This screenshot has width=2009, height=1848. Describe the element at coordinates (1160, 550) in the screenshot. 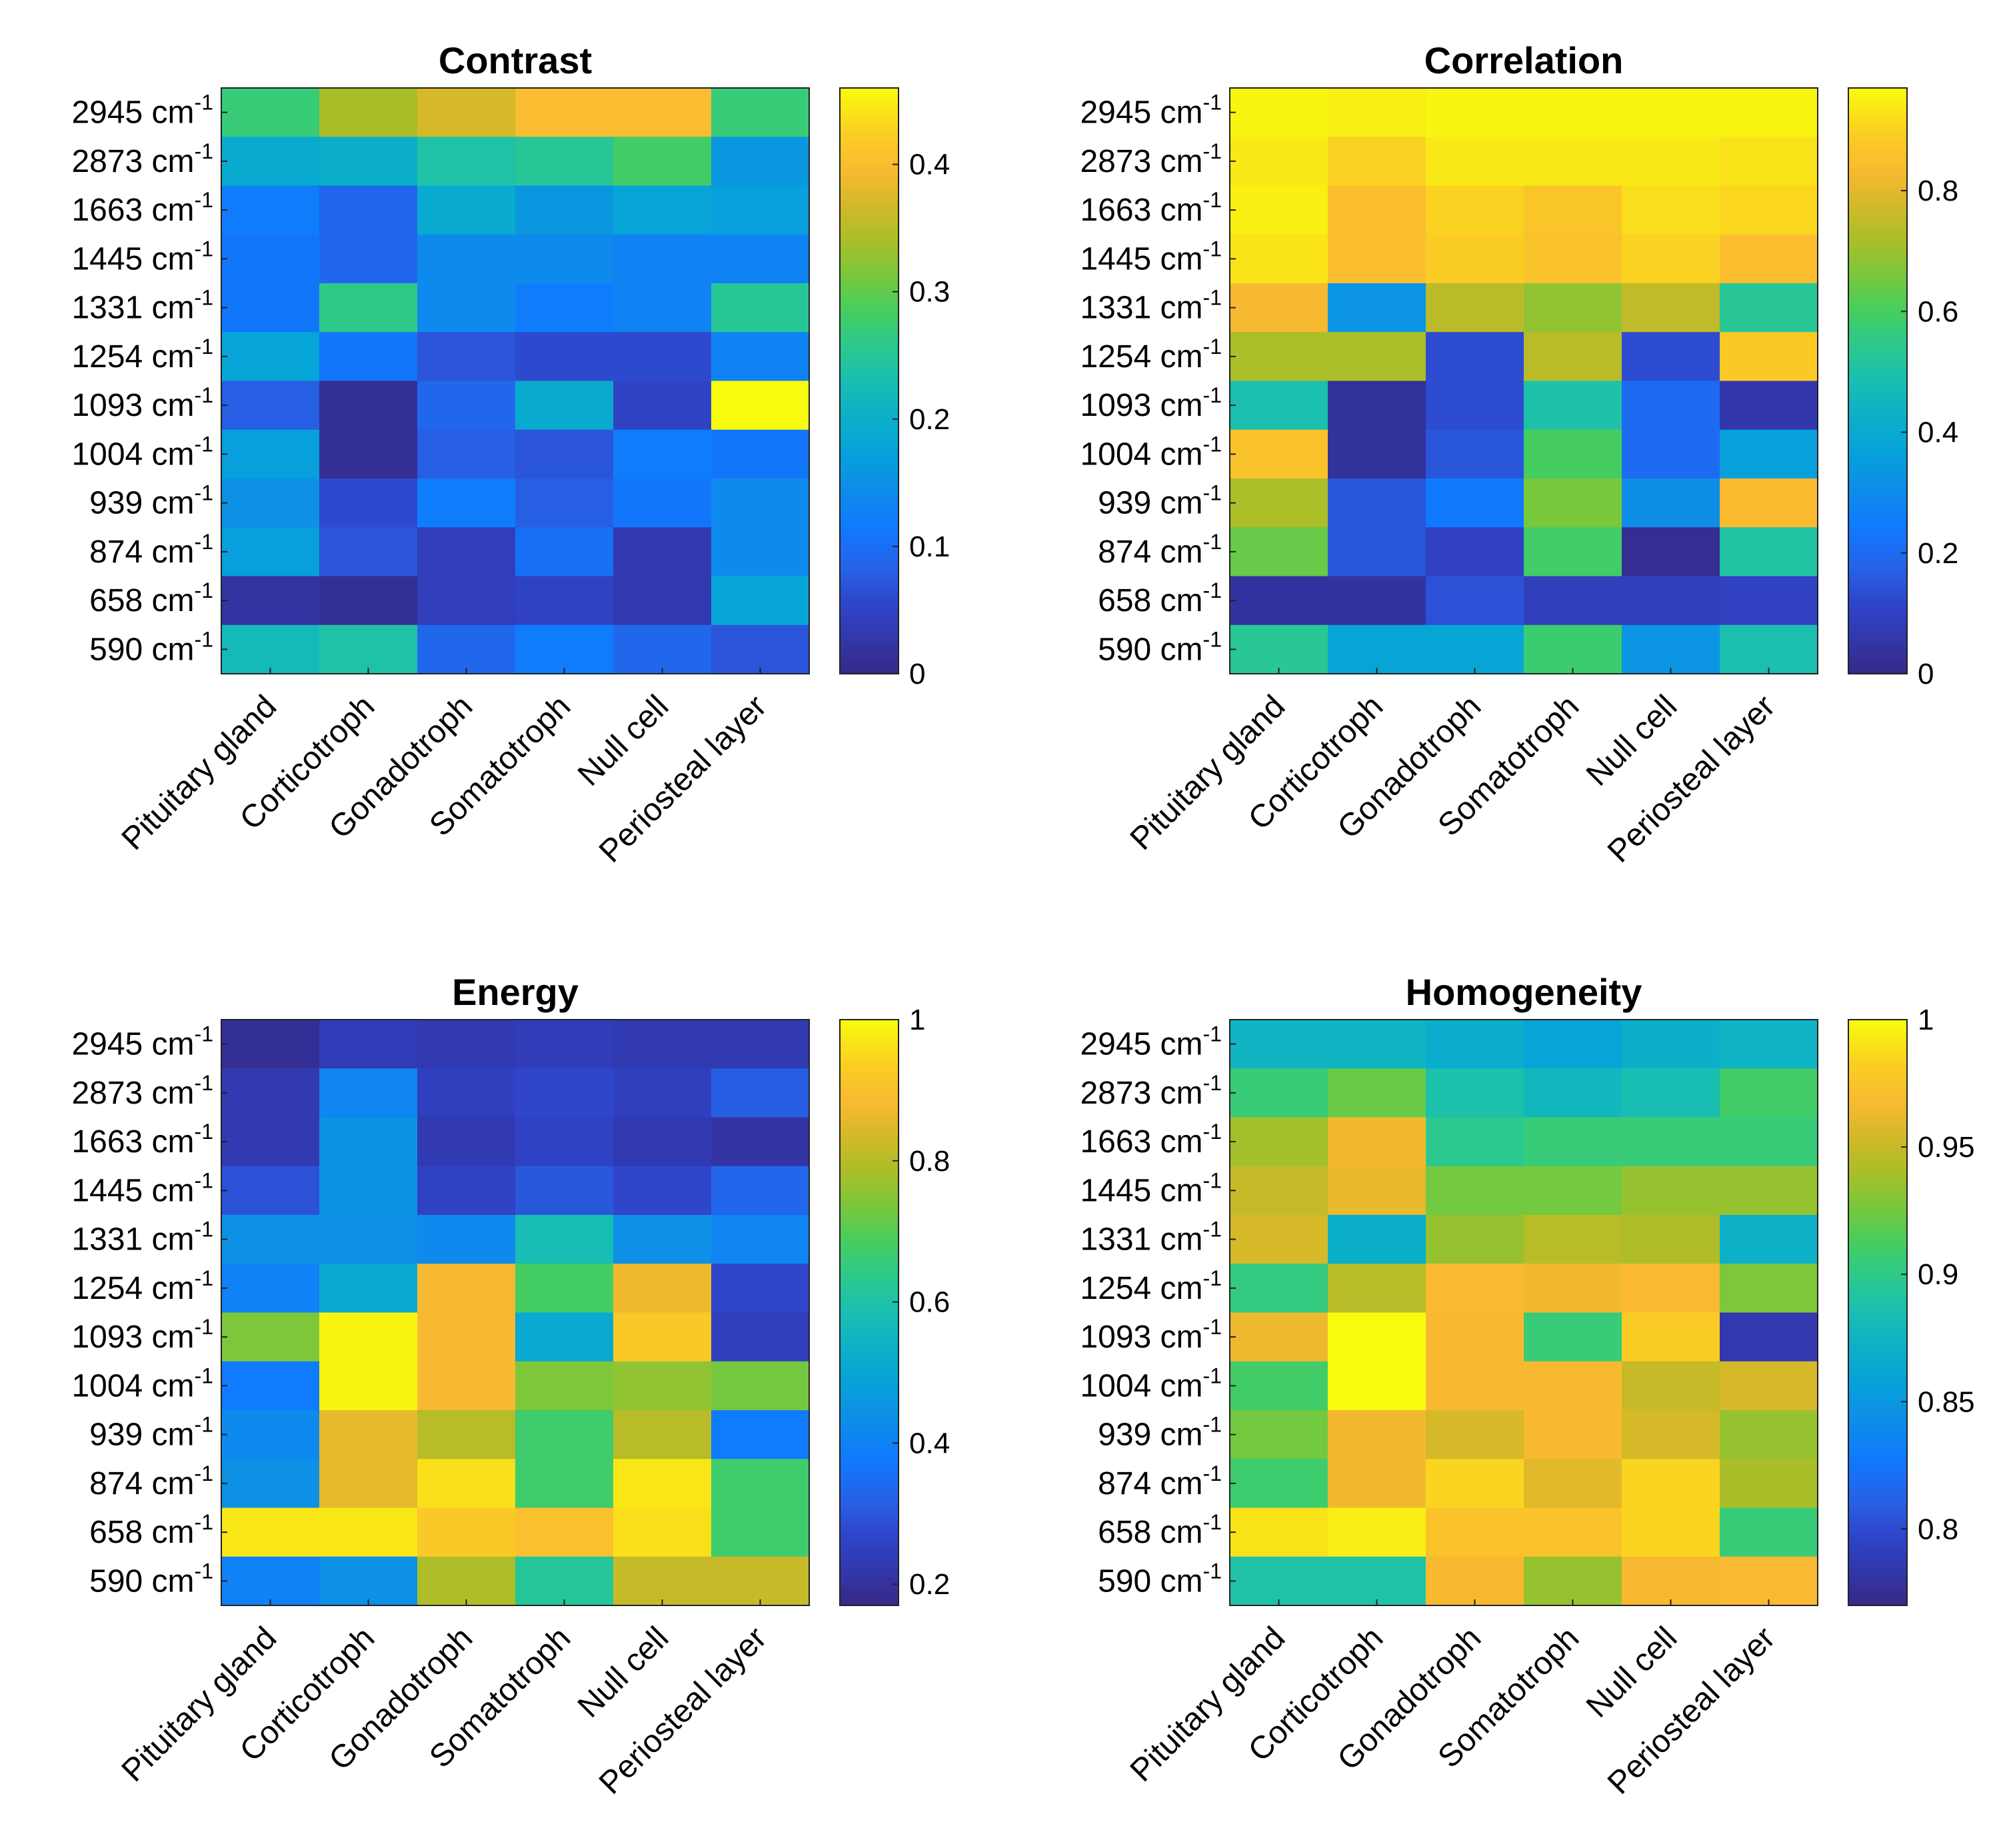

I see `y-tick-label: 874 cm-1` at that location.